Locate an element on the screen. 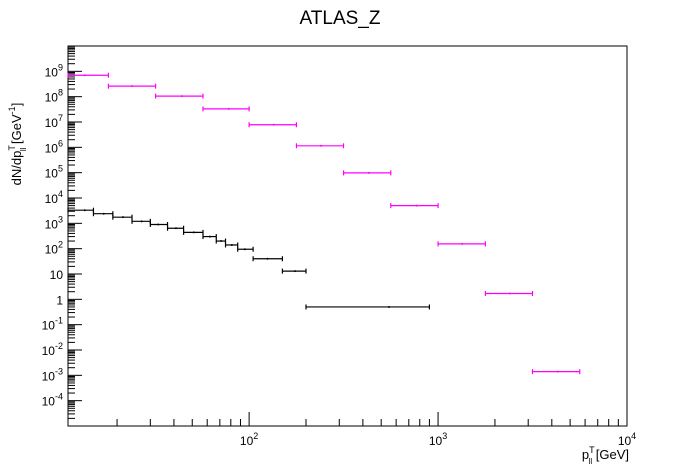 Image resolution: width=698 pixels, height=475 pixels. x-axis-label: pT ll [GeV] is located at coordinates (605, 455).